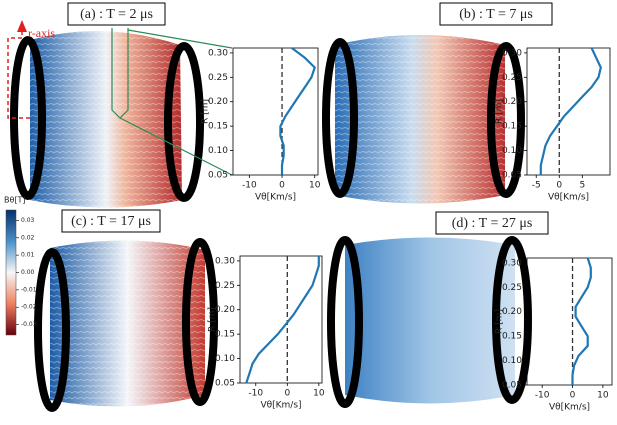 The image size is (617, 425). I want to click on render-d, so click(429, 322).